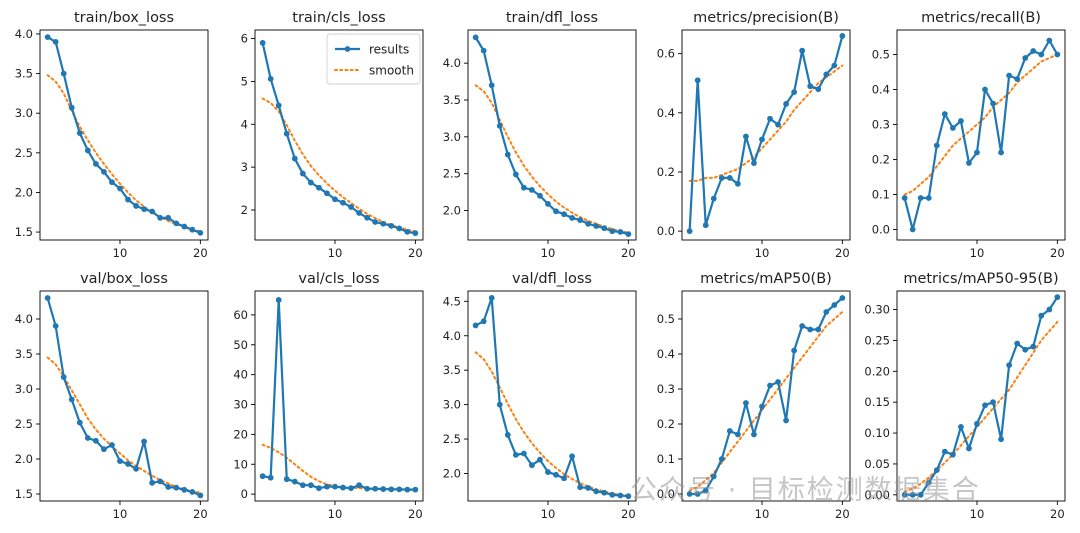 The width and height of the screenshot is (1080, 533). Describe the element at coordinates (240, 345) in the screenshot. I see `y-tick-label: 50` at that location.